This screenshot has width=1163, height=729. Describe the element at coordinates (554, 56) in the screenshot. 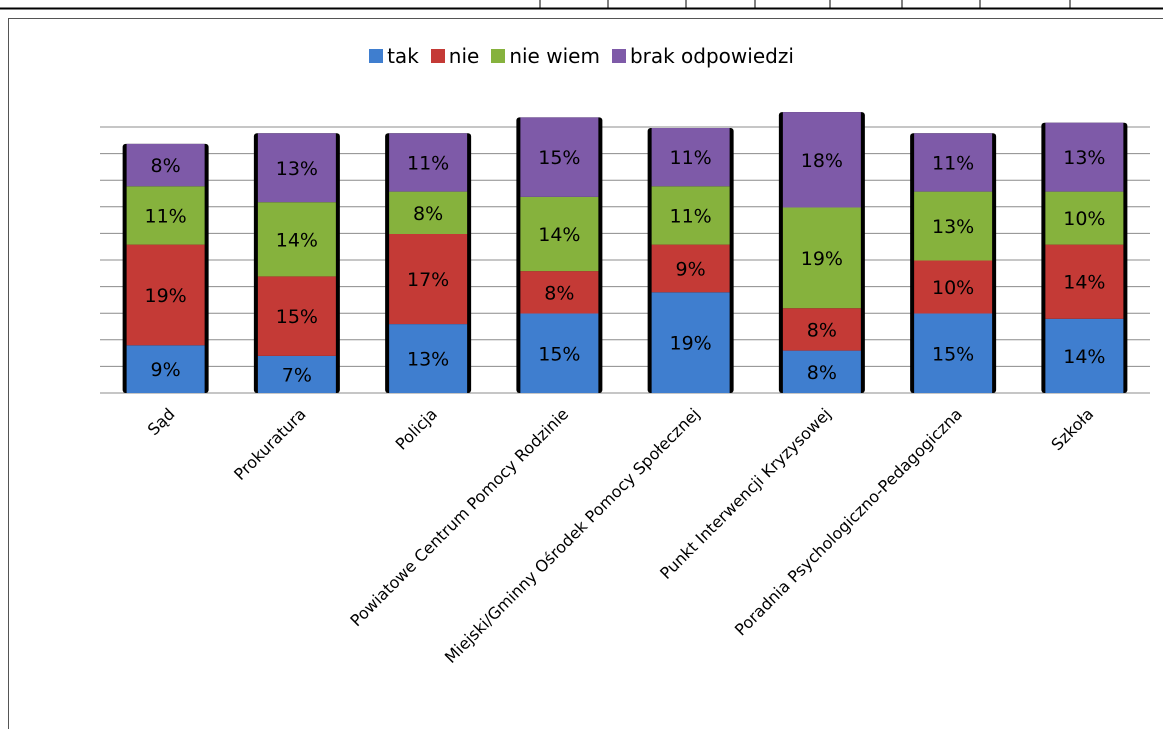

I see `legend-label-nie-wiem: nie wiem` at that location.